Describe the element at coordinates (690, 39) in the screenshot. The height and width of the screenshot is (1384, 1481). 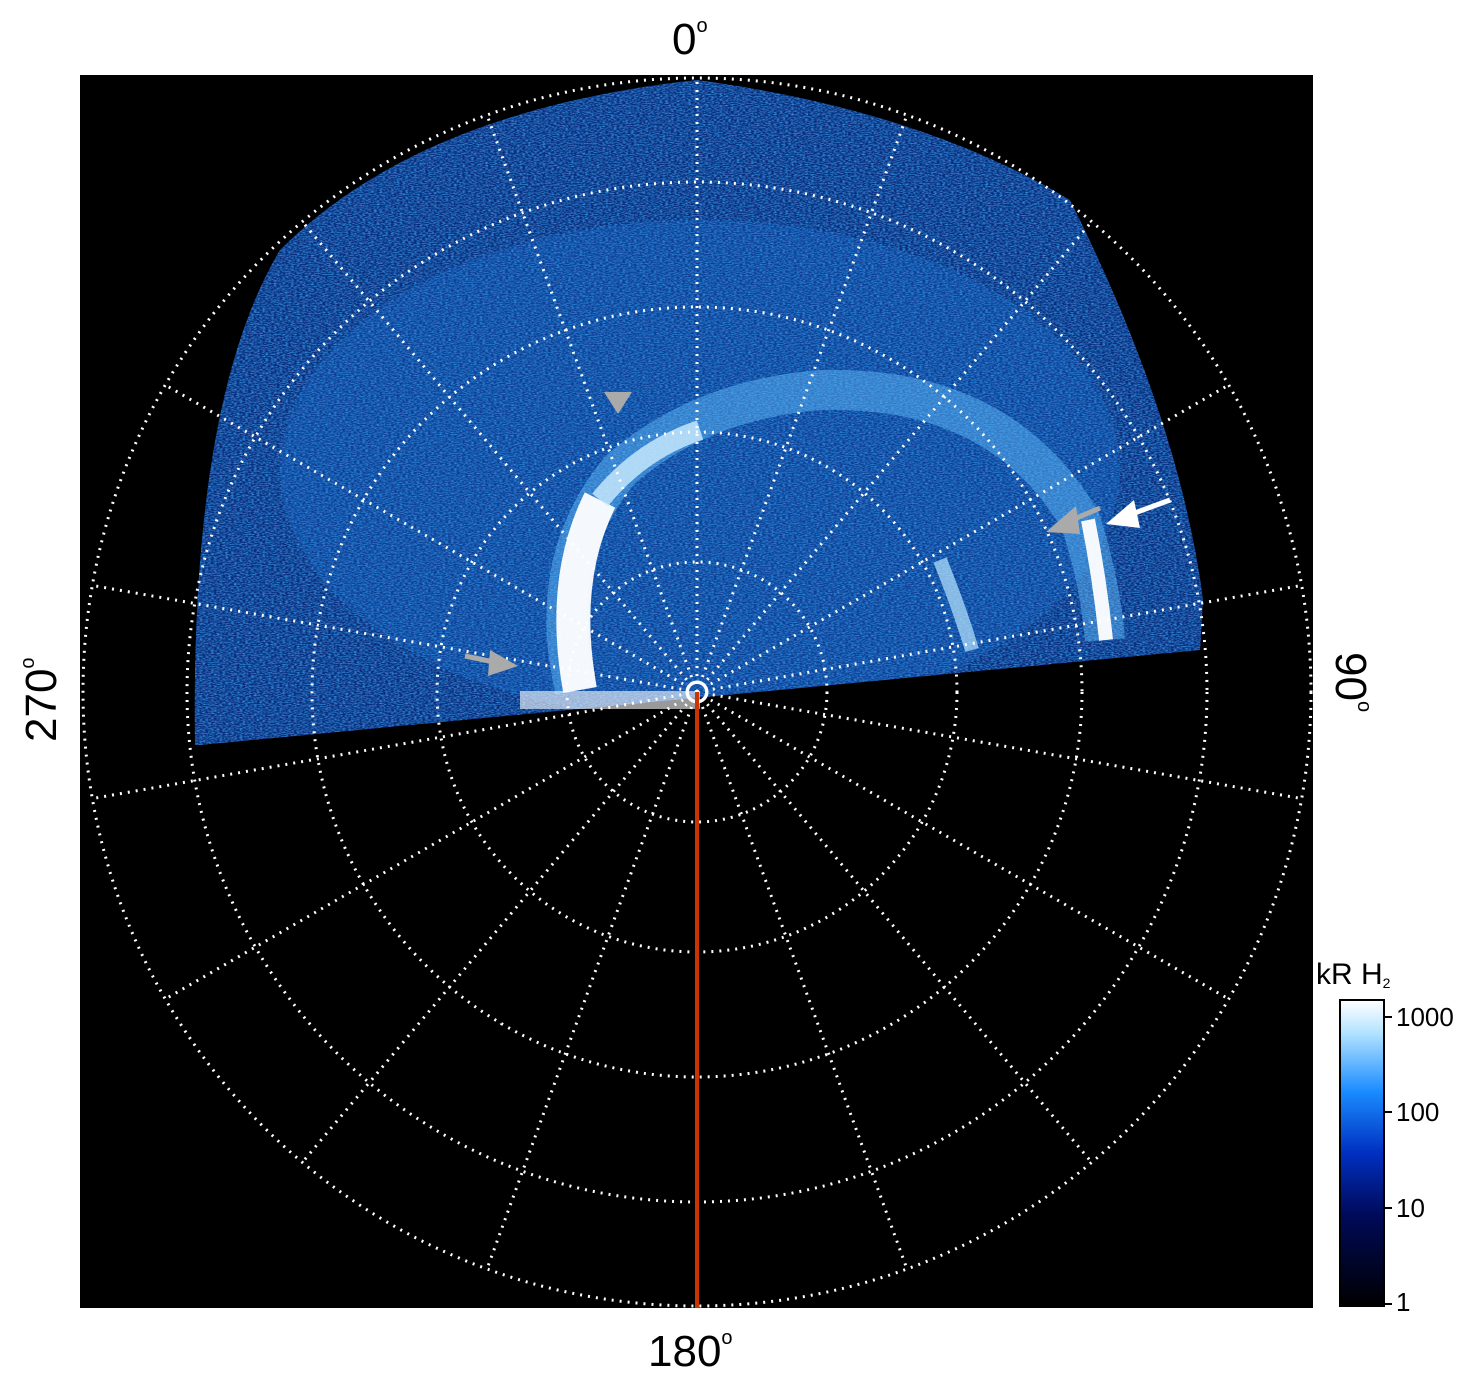
I see `axis-label-top: 0o` at that location.